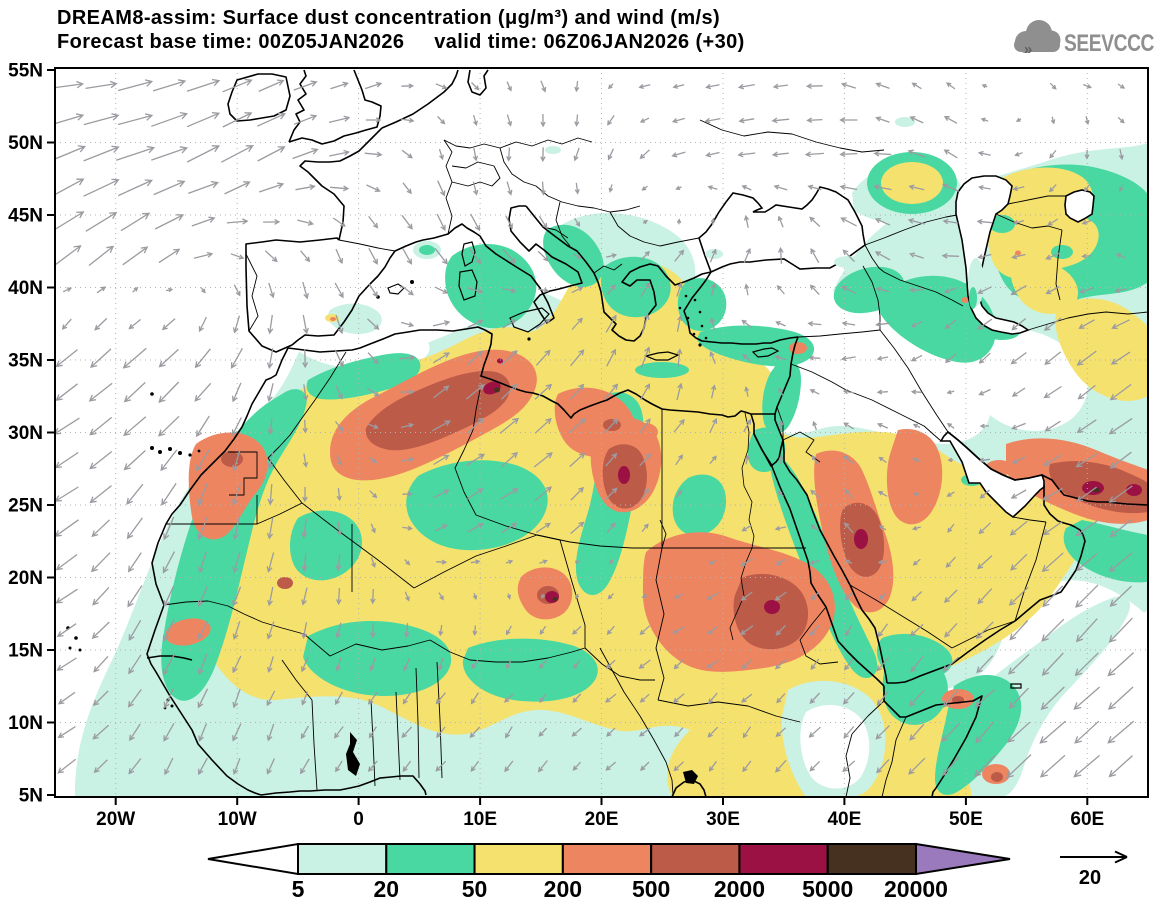 Image resolution: width=1165 pixels, height=912 pixels. I want to click on lon-tick-label: 40E, so click(844, 819).